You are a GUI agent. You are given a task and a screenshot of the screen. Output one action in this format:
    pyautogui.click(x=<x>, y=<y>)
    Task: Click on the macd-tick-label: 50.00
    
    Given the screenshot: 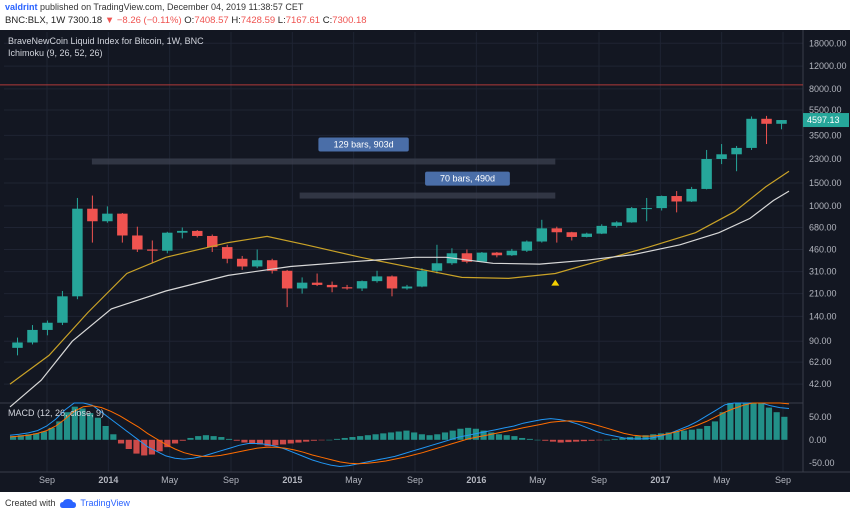 What is the action you would take?
    pyautogui.click(x=820, y=417)
    